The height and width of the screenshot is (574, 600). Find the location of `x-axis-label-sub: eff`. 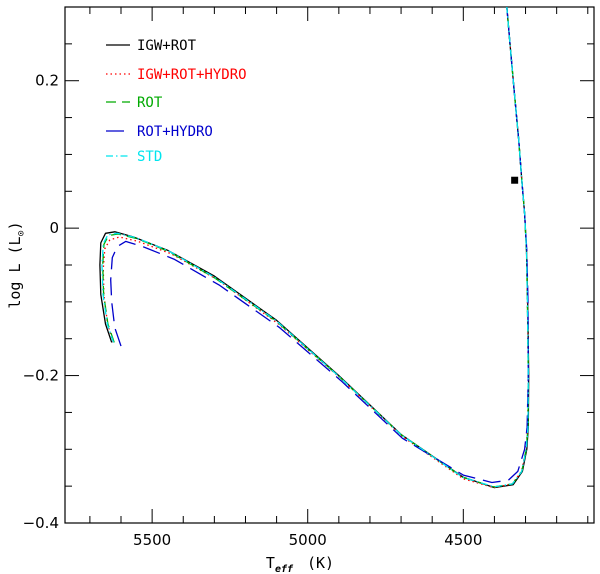

x-axis-label-sub: eff is located at coordinates (284, 569).